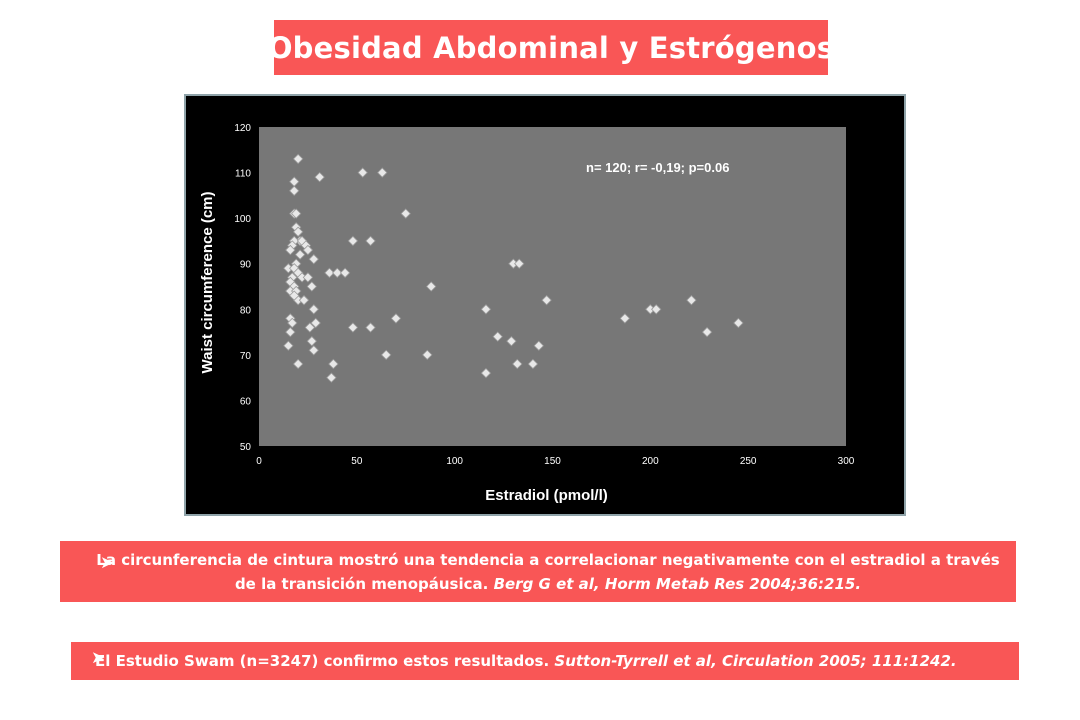 The image size is (1080, 720). Describe the element at coordinates (246, 265) in the screenshot. I see `y-tick-label: 90` at that location.